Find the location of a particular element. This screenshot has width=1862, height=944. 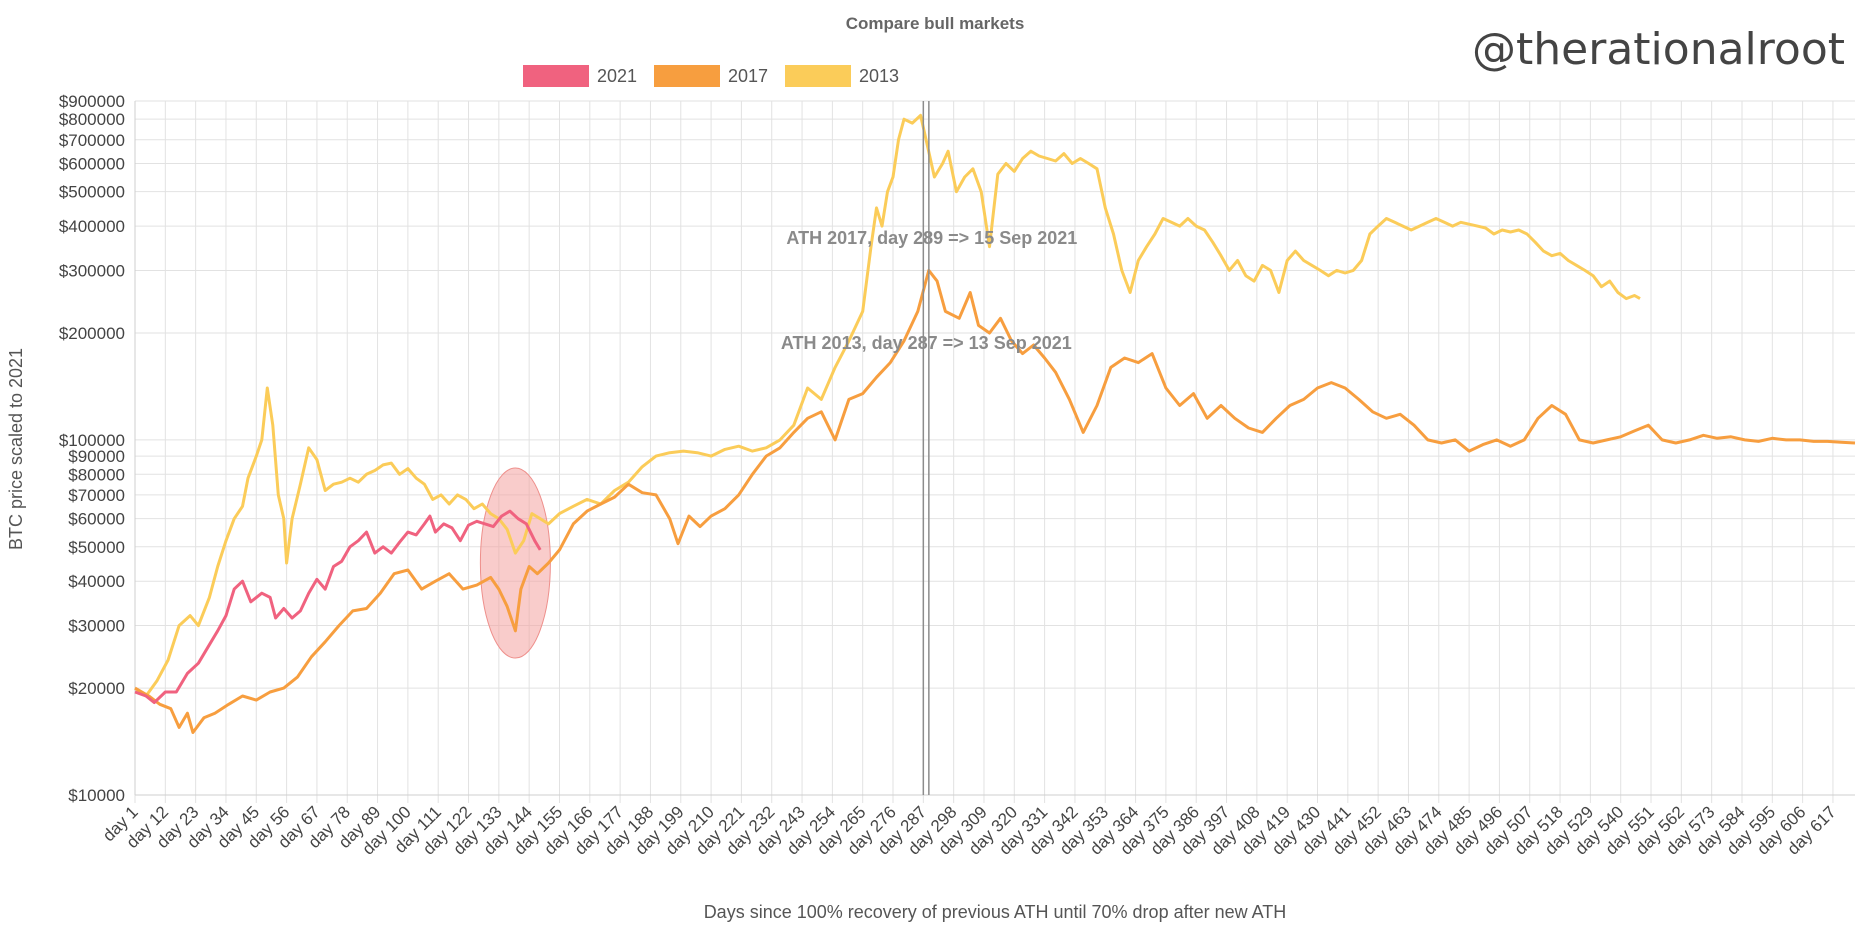

y-tick-label: $40000 is located at coordinates (96, 581).